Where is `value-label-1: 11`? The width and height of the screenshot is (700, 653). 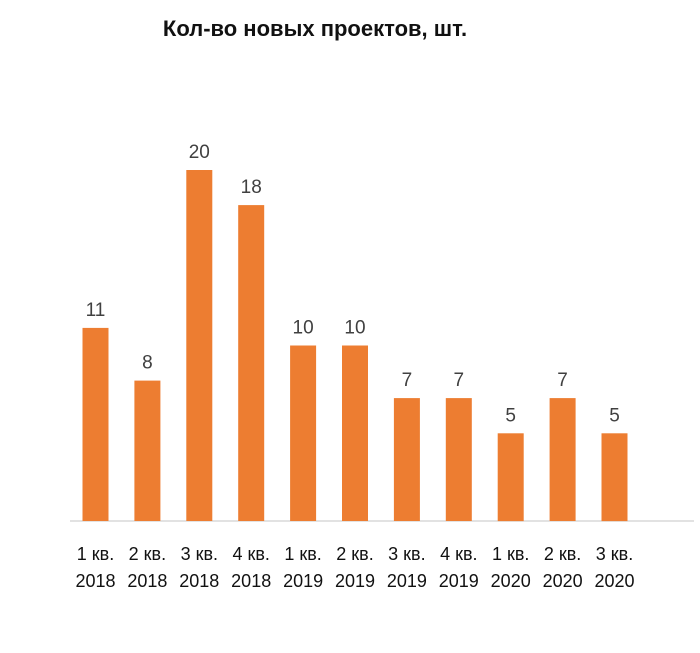 value-label-1: 11 is located at coordinates (96, 310).